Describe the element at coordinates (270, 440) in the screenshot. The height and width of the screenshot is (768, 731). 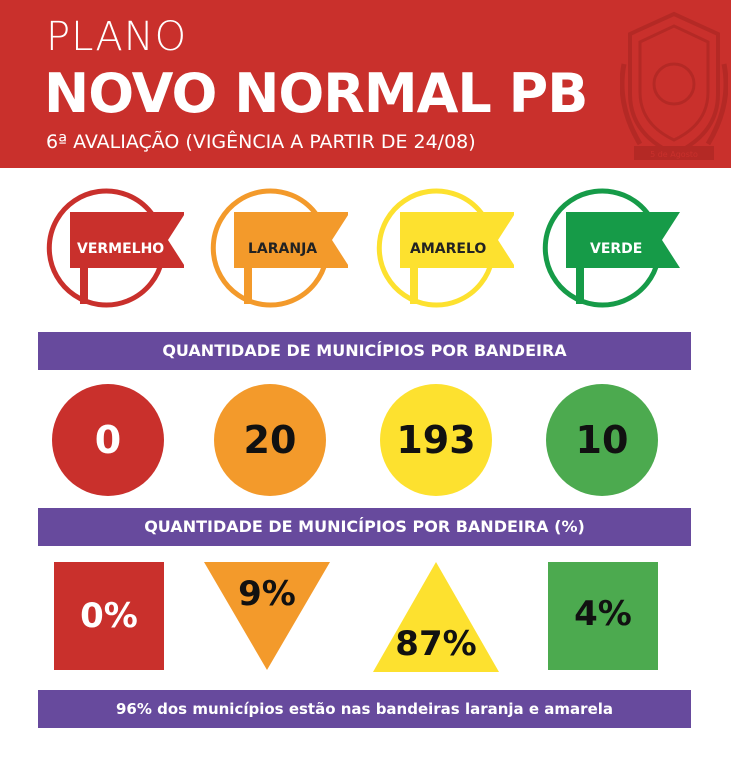
I see `count-laranja: 20` at that location.